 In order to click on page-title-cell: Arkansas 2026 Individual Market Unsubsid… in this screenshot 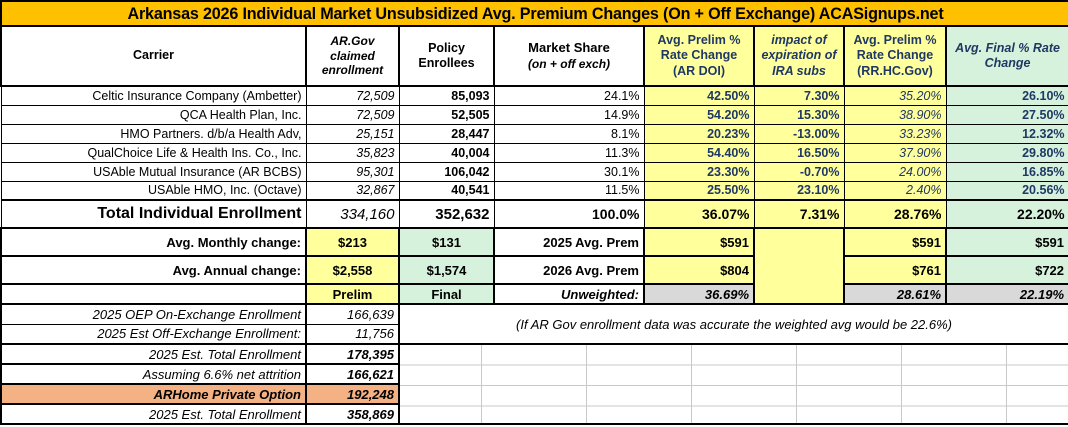, I will do `click(534, 13)`.